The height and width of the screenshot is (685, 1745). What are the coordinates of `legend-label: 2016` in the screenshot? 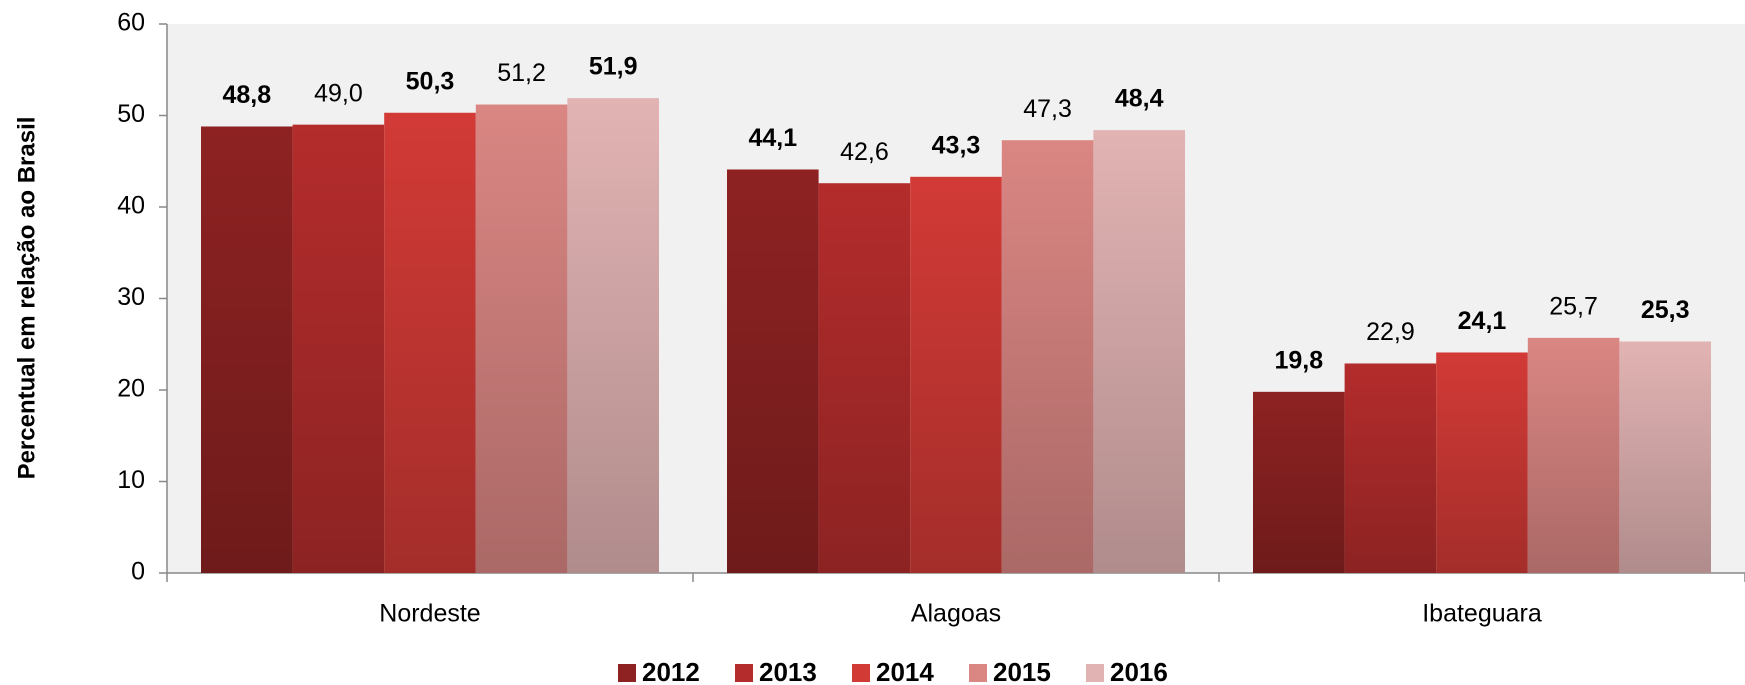 It's located at (1139, 671).